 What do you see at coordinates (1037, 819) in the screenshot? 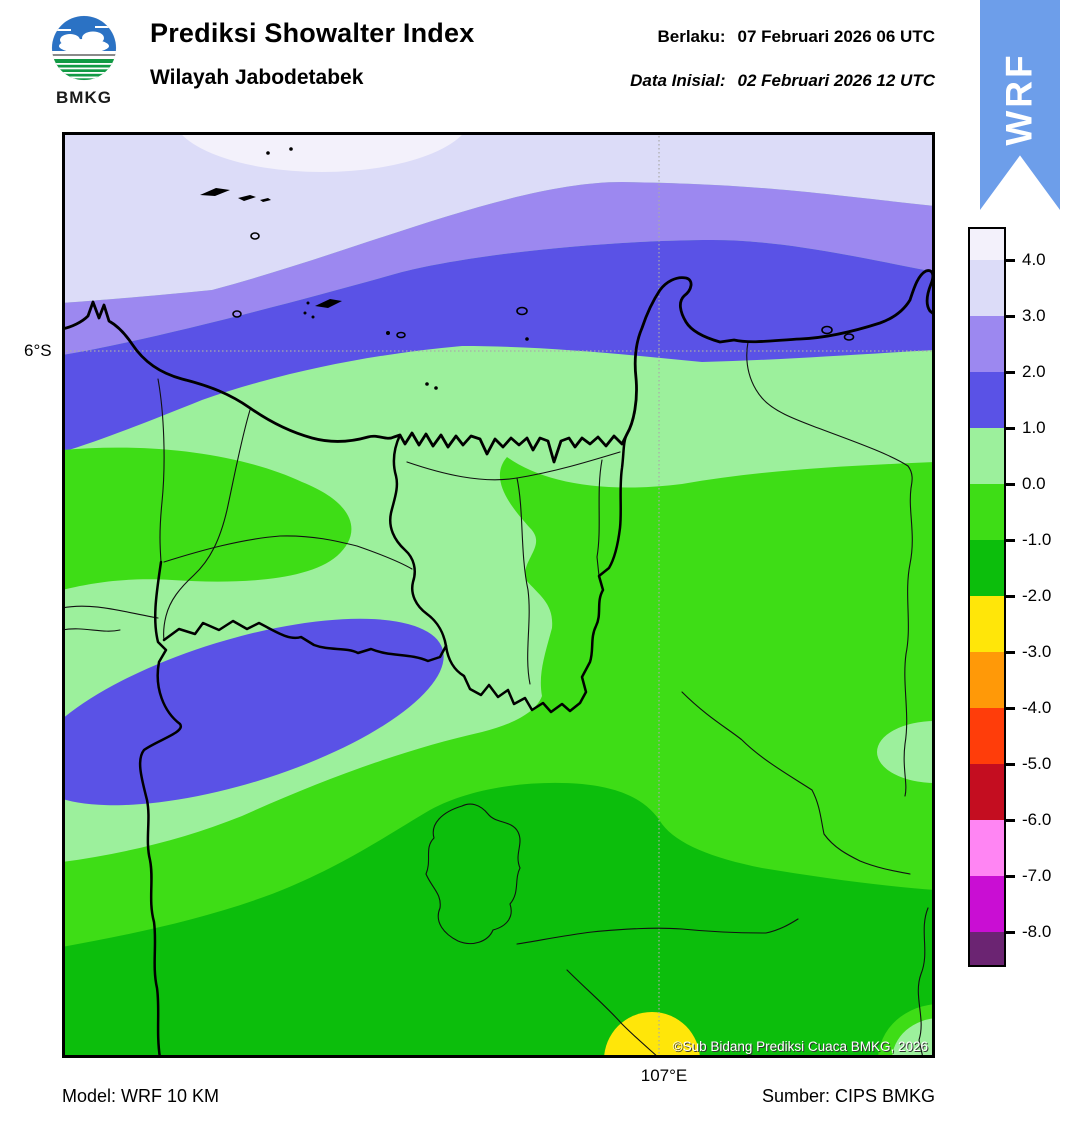
I see `tick-label: -6.0` at bounding box center [1037, 819].